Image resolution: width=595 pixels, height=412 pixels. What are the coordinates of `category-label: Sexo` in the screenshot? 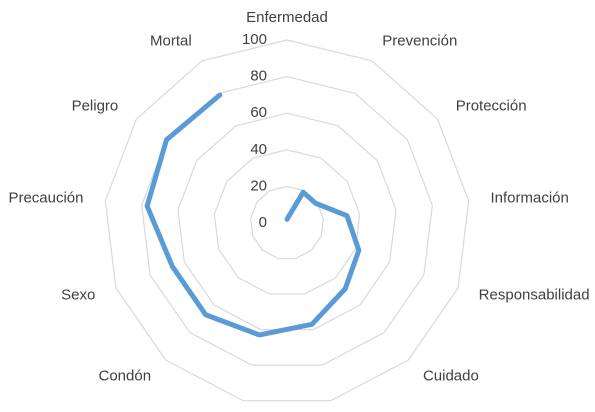 It's located at (78, 295).